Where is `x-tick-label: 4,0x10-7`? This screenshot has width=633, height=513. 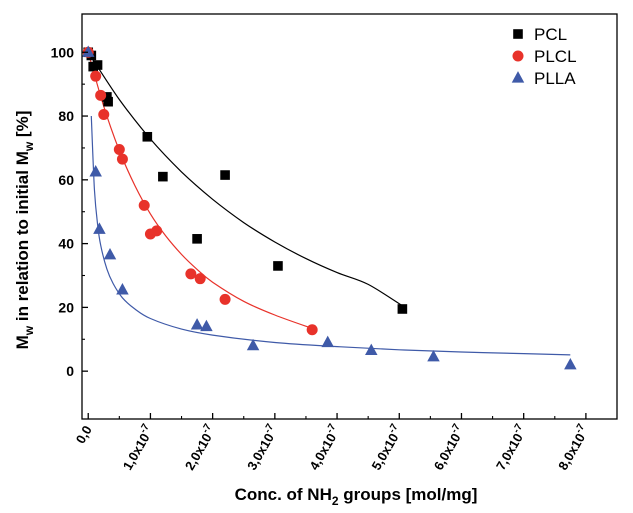 x-tick-label: 4,0x10-7 is located at coordinates (324, 447).